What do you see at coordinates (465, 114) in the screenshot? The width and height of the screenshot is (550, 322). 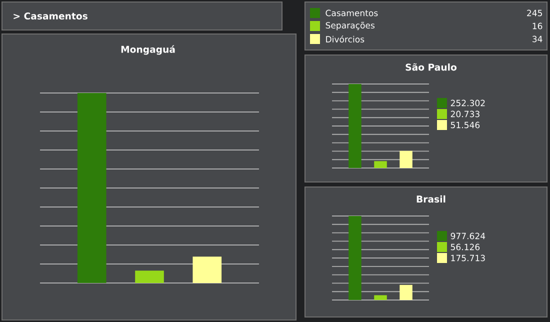 I see `text: 20.733` at bounding box center [465, 114].